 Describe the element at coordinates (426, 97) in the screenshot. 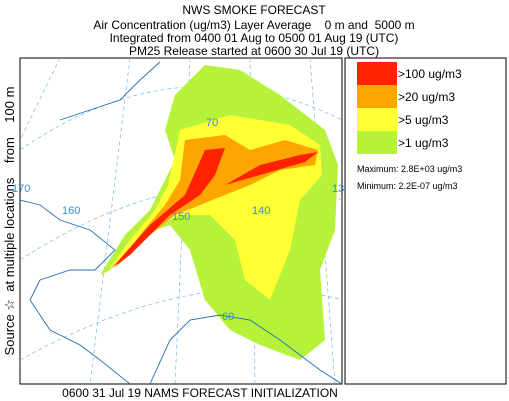

I see `legend-label: >20 ug/m3` at that location.